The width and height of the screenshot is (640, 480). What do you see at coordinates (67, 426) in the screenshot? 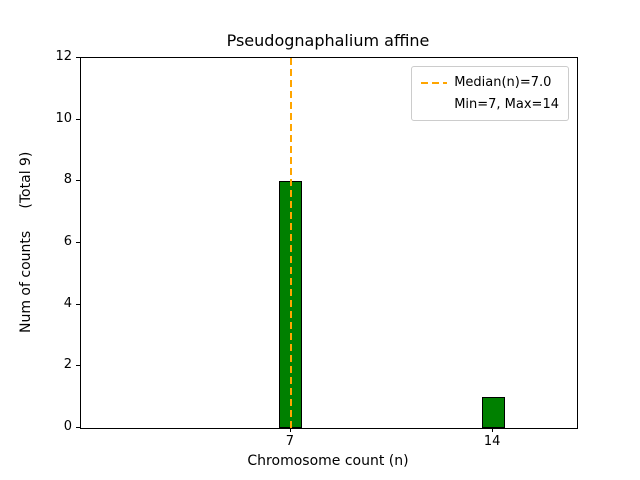
I see `y-tick-label: 0` at bounding box center [67, 426].